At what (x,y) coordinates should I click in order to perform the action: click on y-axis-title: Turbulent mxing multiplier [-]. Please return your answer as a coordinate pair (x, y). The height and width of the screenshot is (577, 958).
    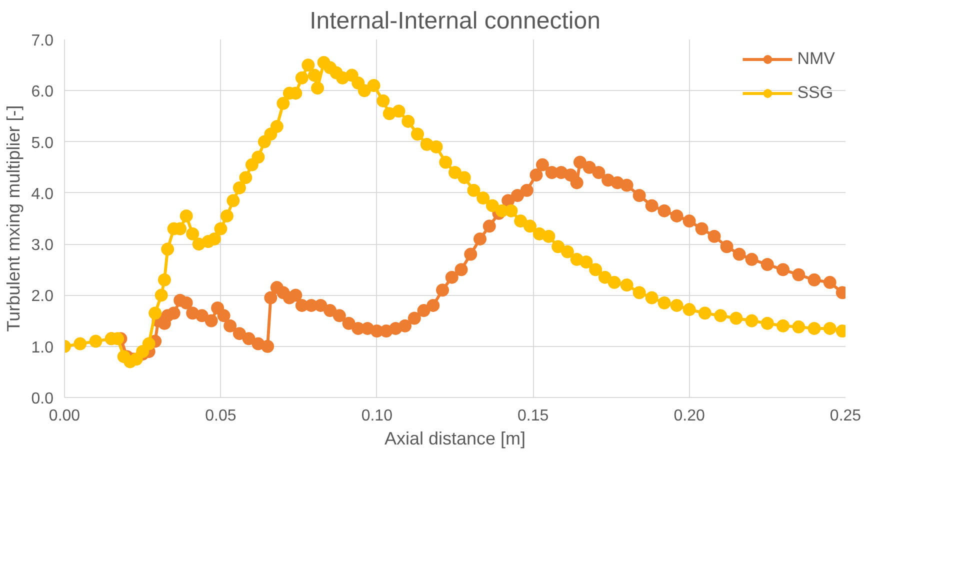
    Looking at the image, I should click on (13, 218).